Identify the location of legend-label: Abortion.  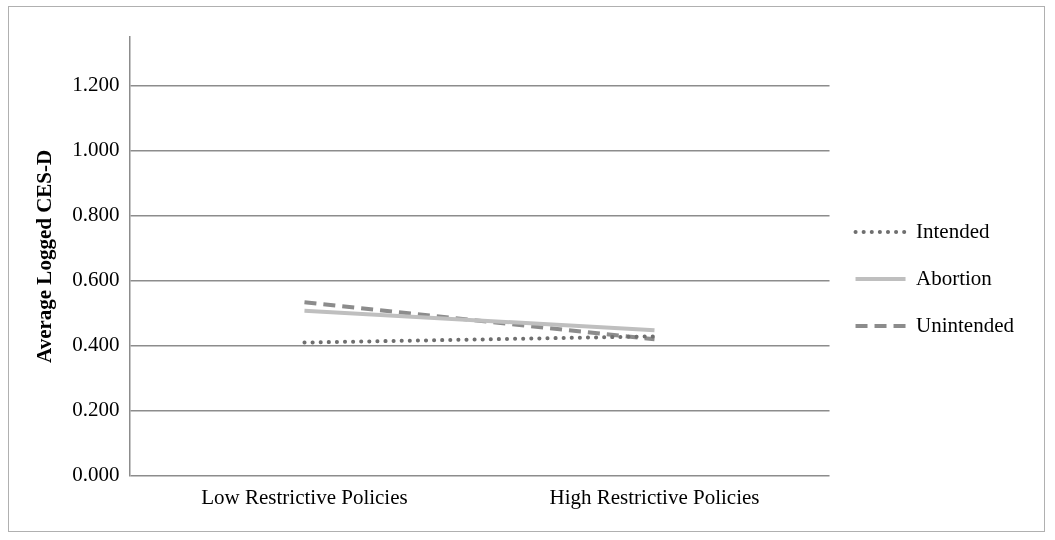
(954, 277).